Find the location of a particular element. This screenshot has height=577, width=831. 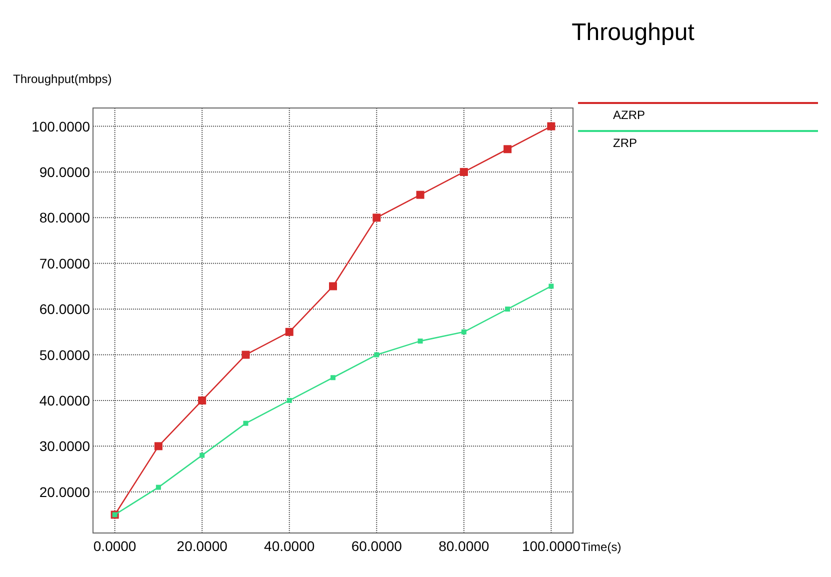

x-tick-label: 20.0000 is located at coordinates (202, 546).